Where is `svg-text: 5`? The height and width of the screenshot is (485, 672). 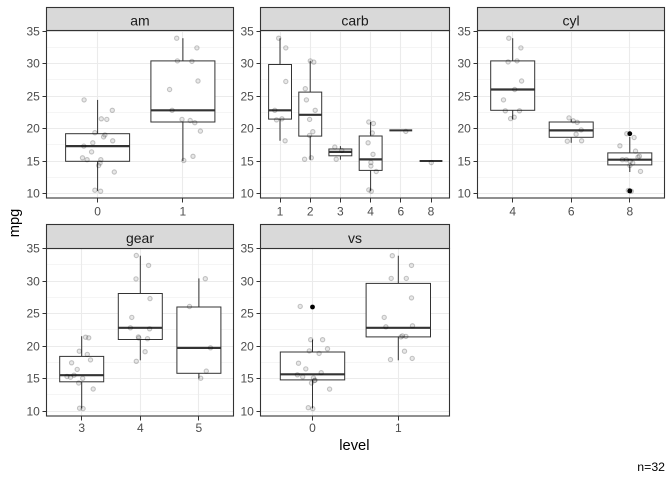
svg-text: 5 is located at coordinates (199, 428).